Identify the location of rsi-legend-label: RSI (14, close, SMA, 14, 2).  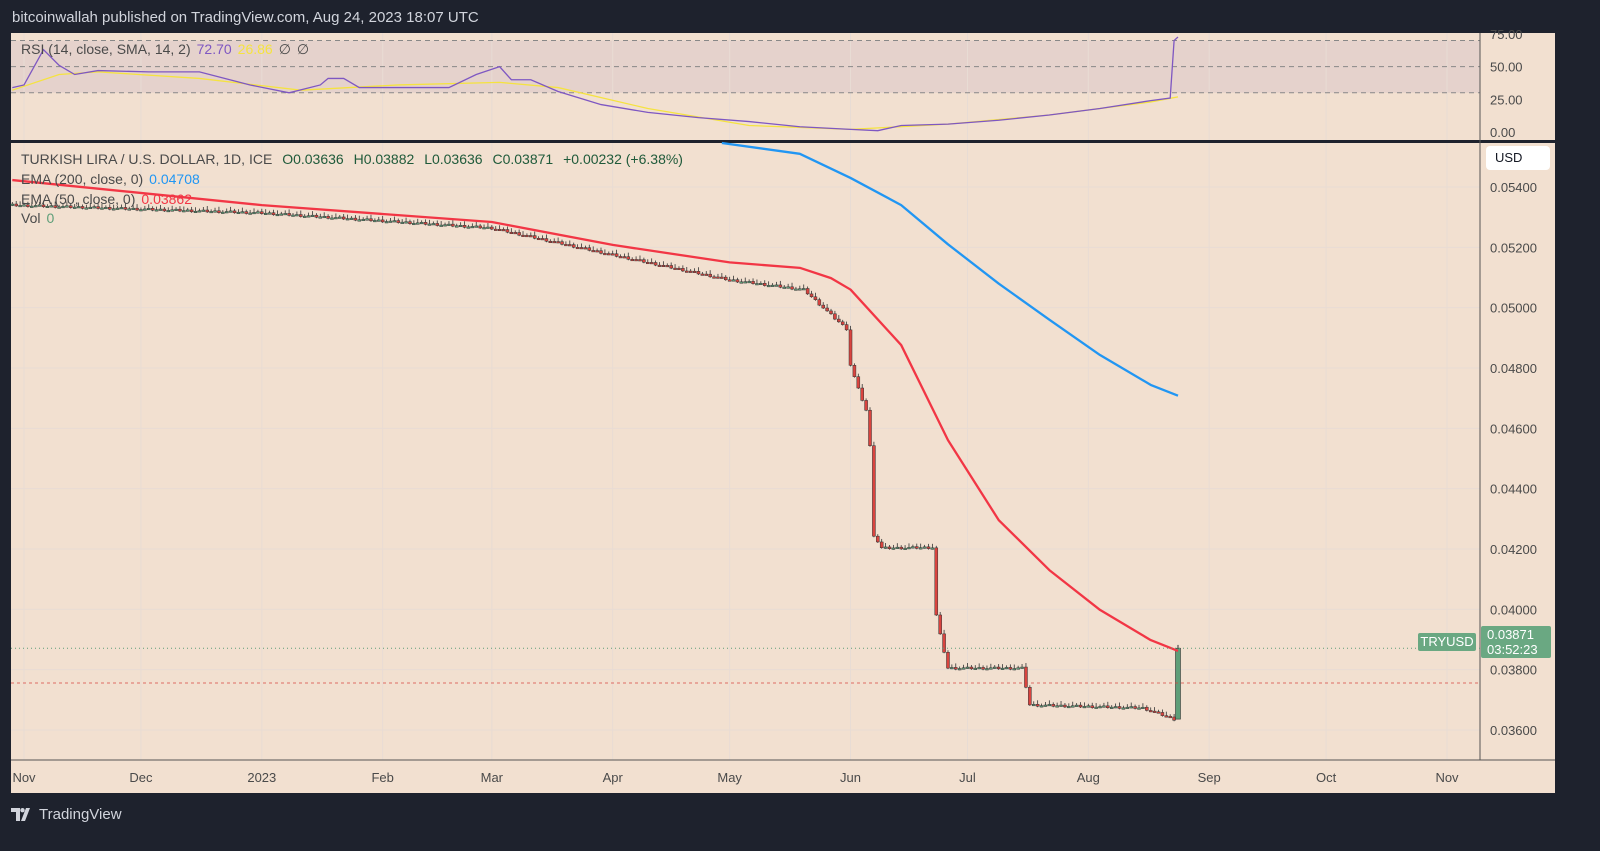
(106, 49).